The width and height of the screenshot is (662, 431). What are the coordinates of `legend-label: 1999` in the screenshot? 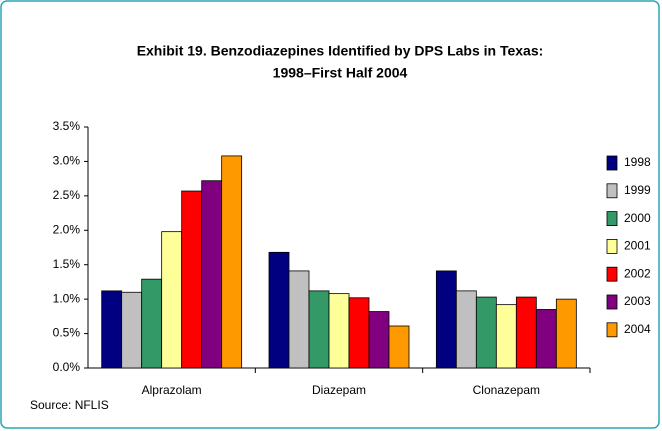 It's located at (637, 190).